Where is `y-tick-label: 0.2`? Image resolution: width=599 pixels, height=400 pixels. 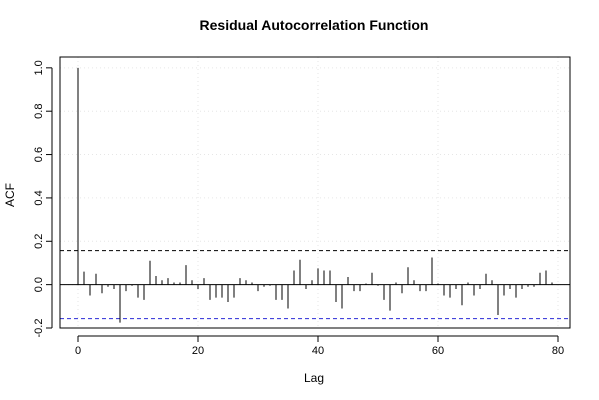 y-tick-label: 0.2 is located at coordinates (39, 241).